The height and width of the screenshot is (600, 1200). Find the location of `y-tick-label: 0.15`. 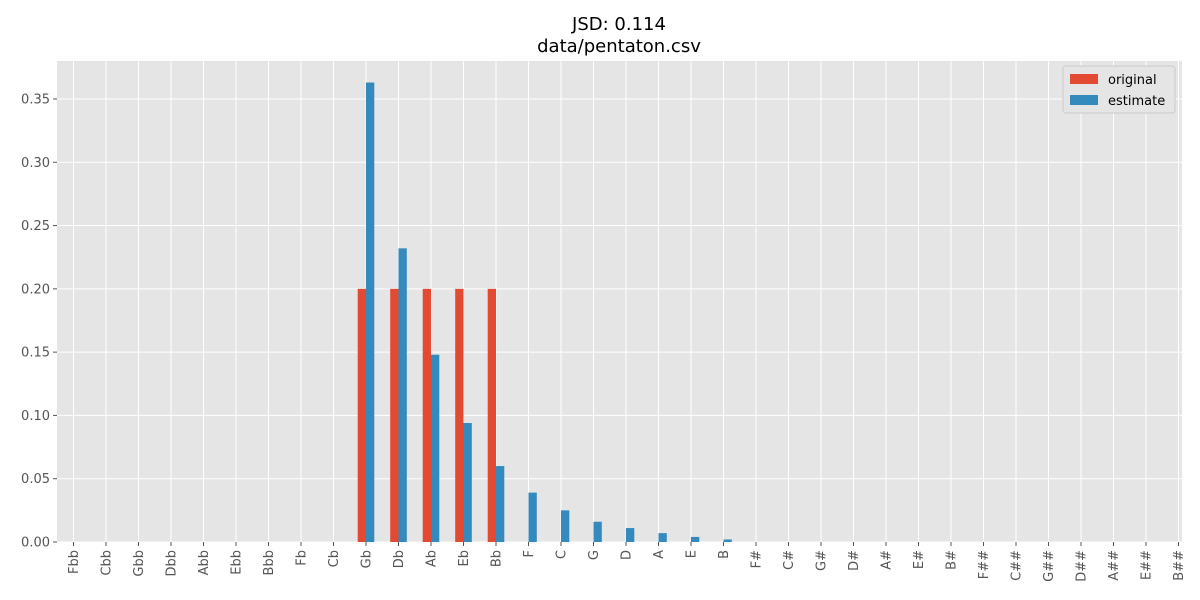

y-tick-label: 0.15 is located at coordinates (35, 353).